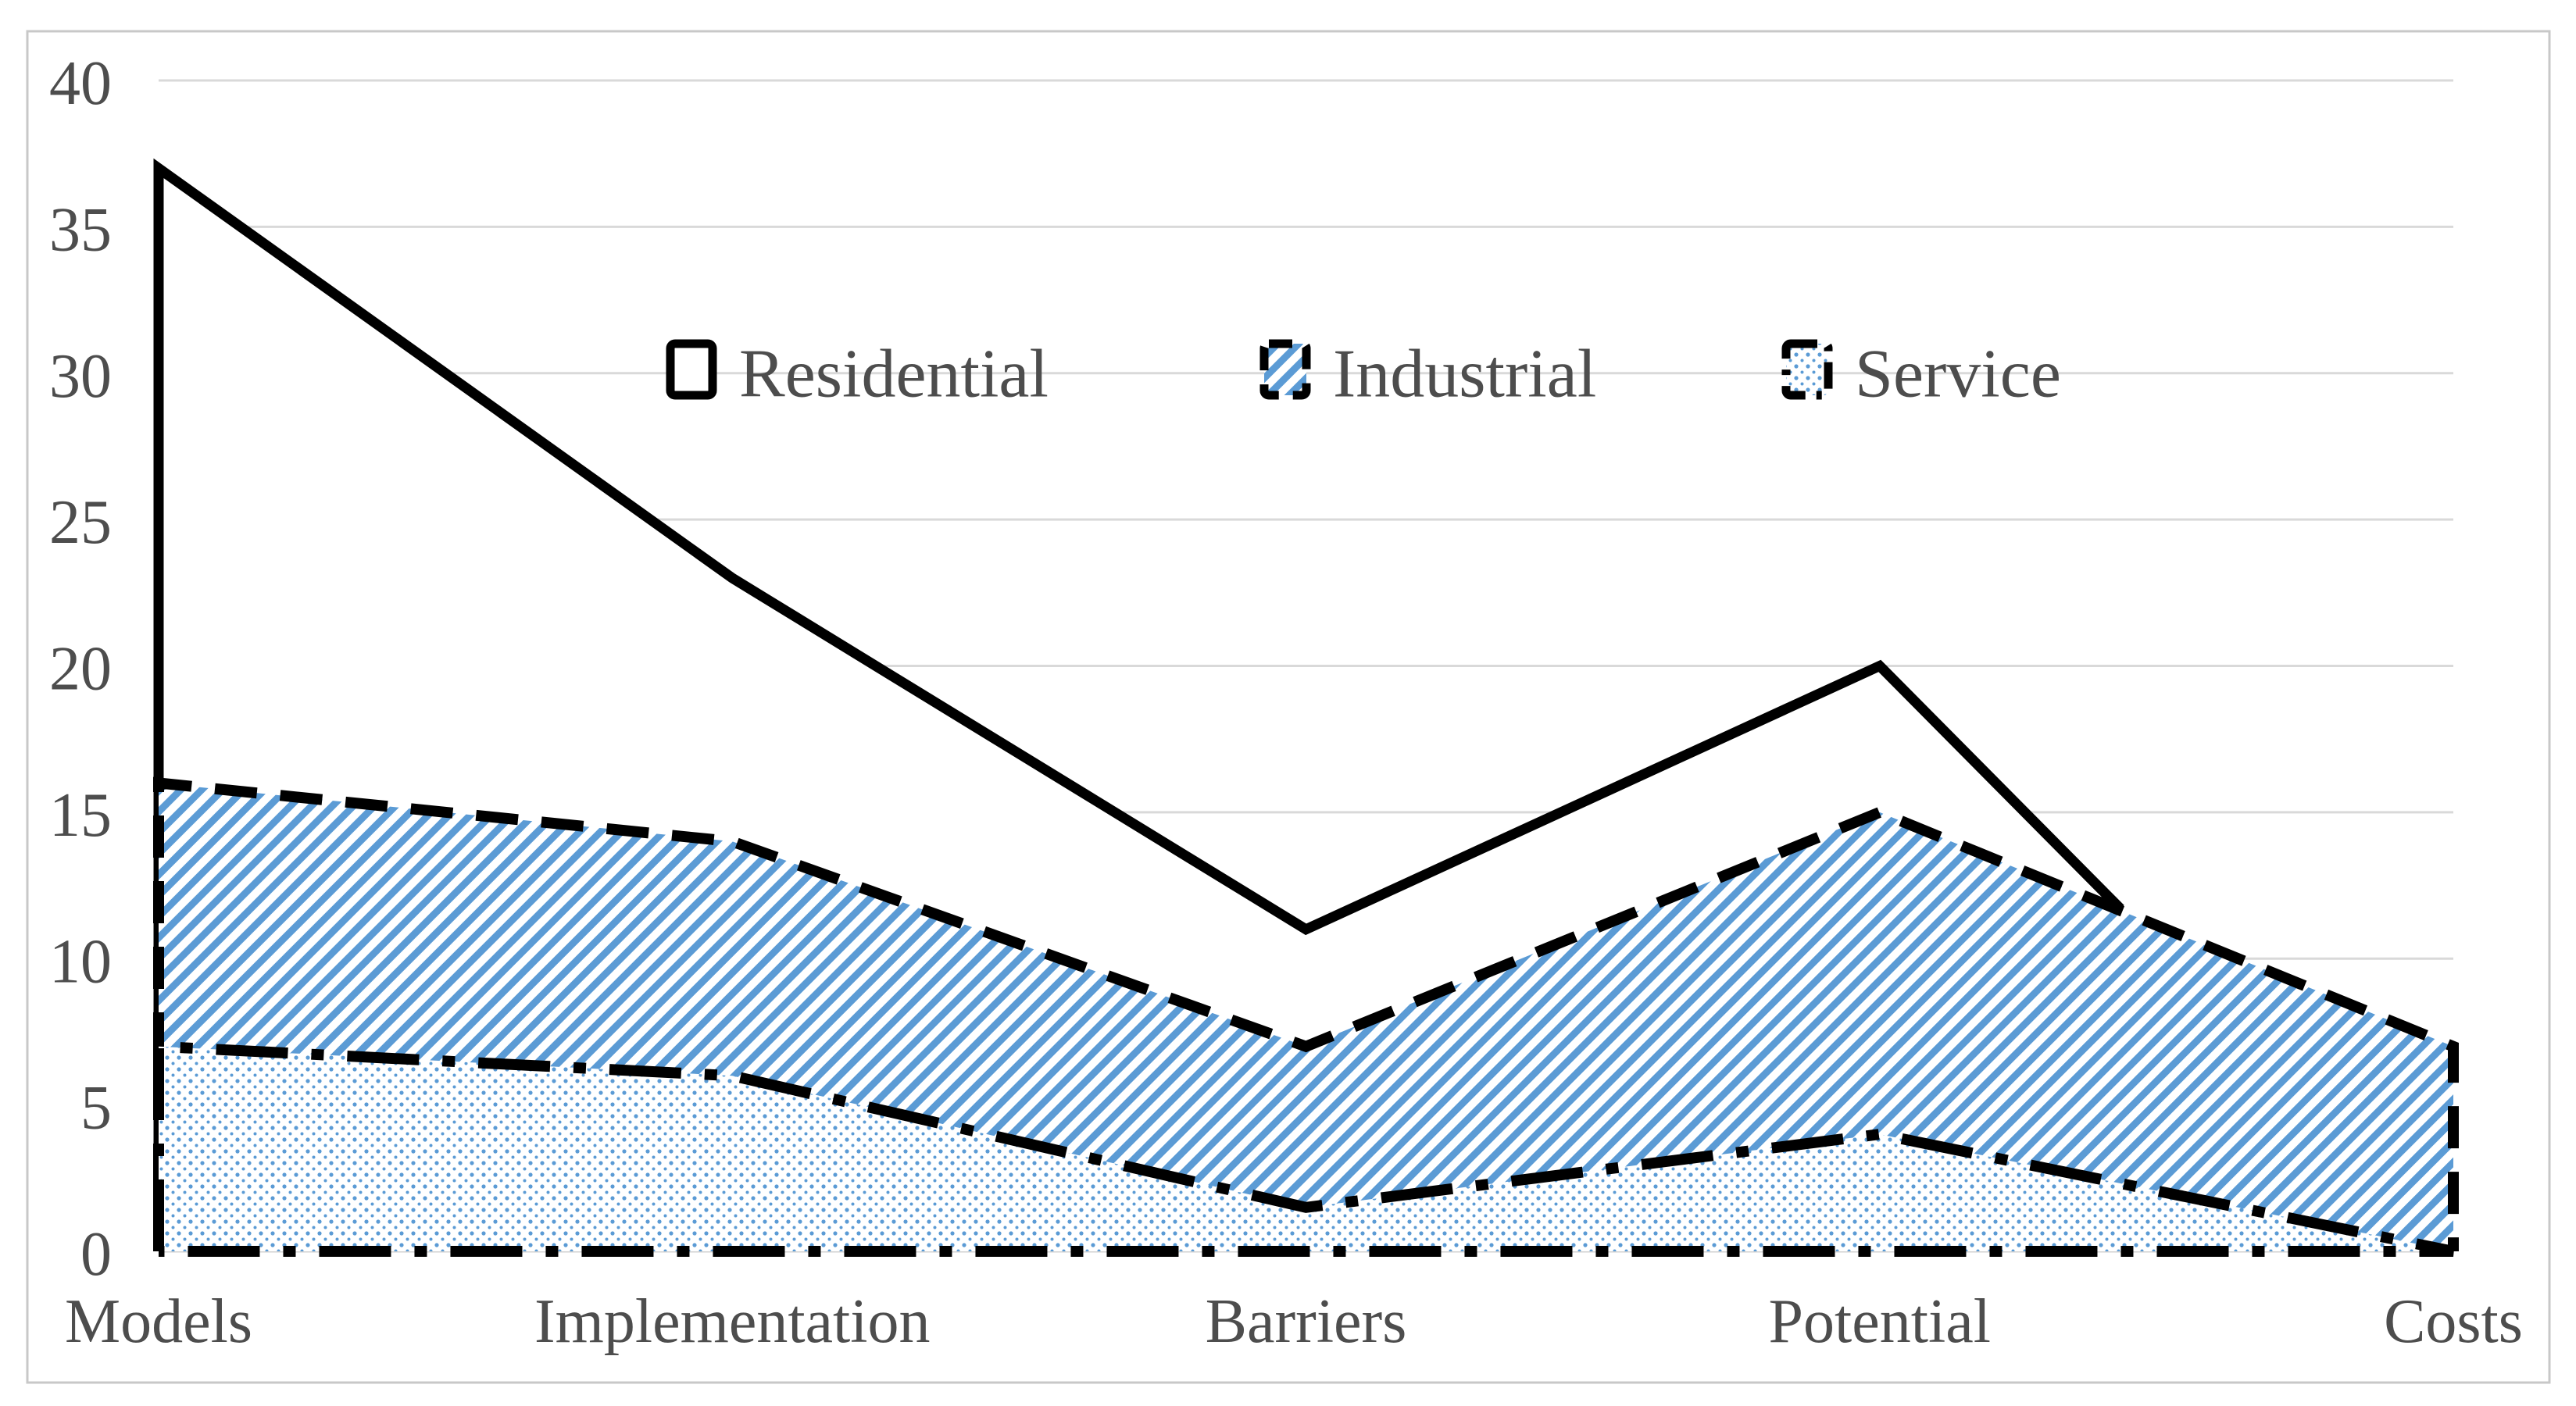 The width and height of the screenshot is (2576, 1406). Describe the element at coordinates (894, 374) in the screenshot. I see `legend-label: Residential` at that location.